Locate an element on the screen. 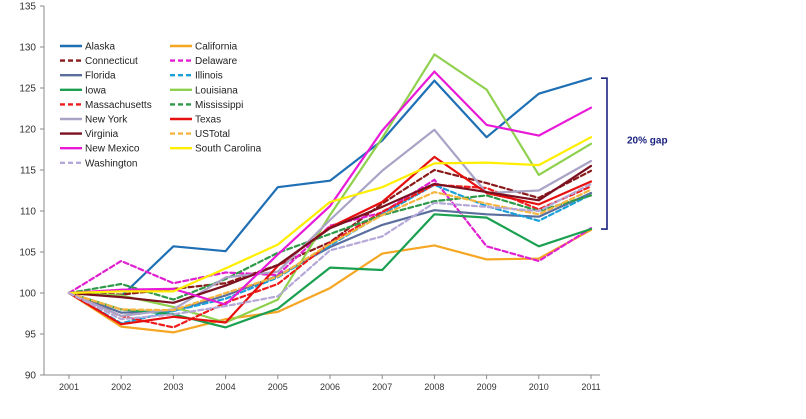 The height and width of the screenshot is (419, 806). legend-item-texas: Texas is located at coordinates (195, 120).